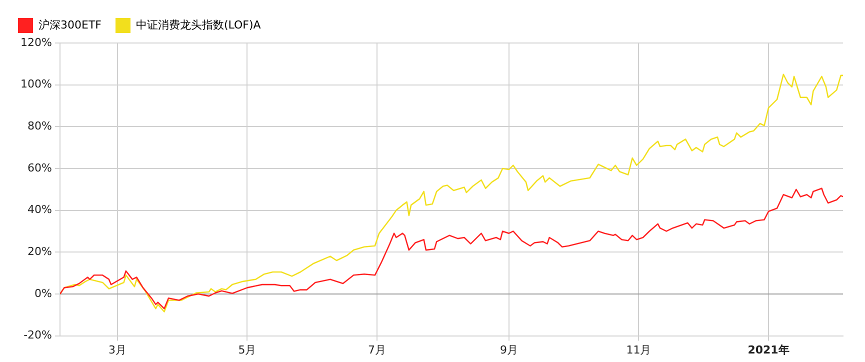  Describe the element at coordinates (38, 335) in the screenshot. I see `y-tick-label: -20%` at that location.